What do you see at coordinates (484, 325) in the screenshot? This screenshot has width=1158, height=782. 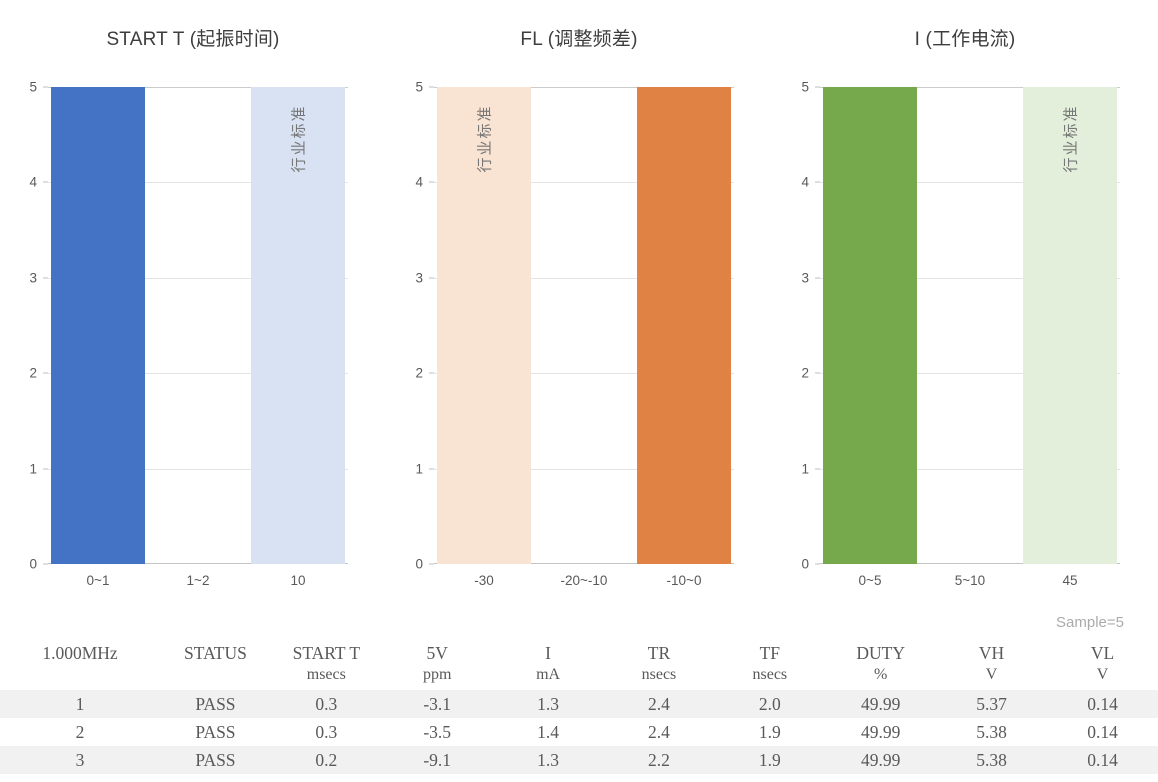 I see `bar: 行业标准` at bounding box center [484, 325].